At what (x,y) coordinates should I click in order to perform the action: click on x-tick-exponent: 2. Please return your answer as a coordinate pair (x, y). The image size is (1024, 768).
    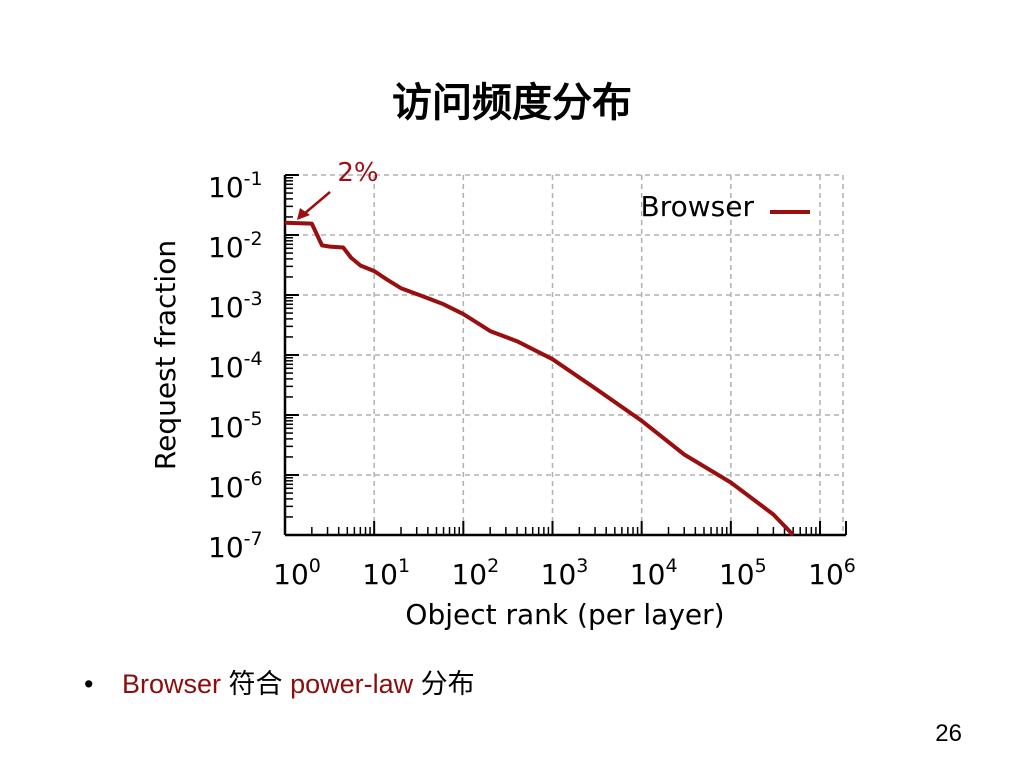
    Looking at the image, I should click on (493, 566).